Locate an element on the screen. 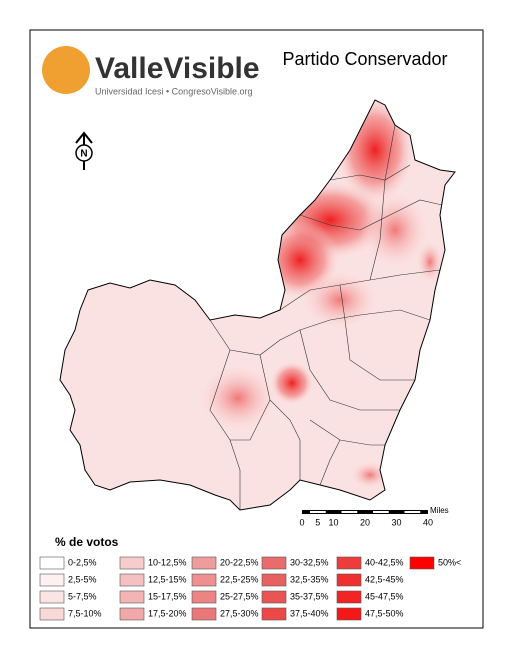  map-title: Partido Conservador is located at coordinates (364, 59).